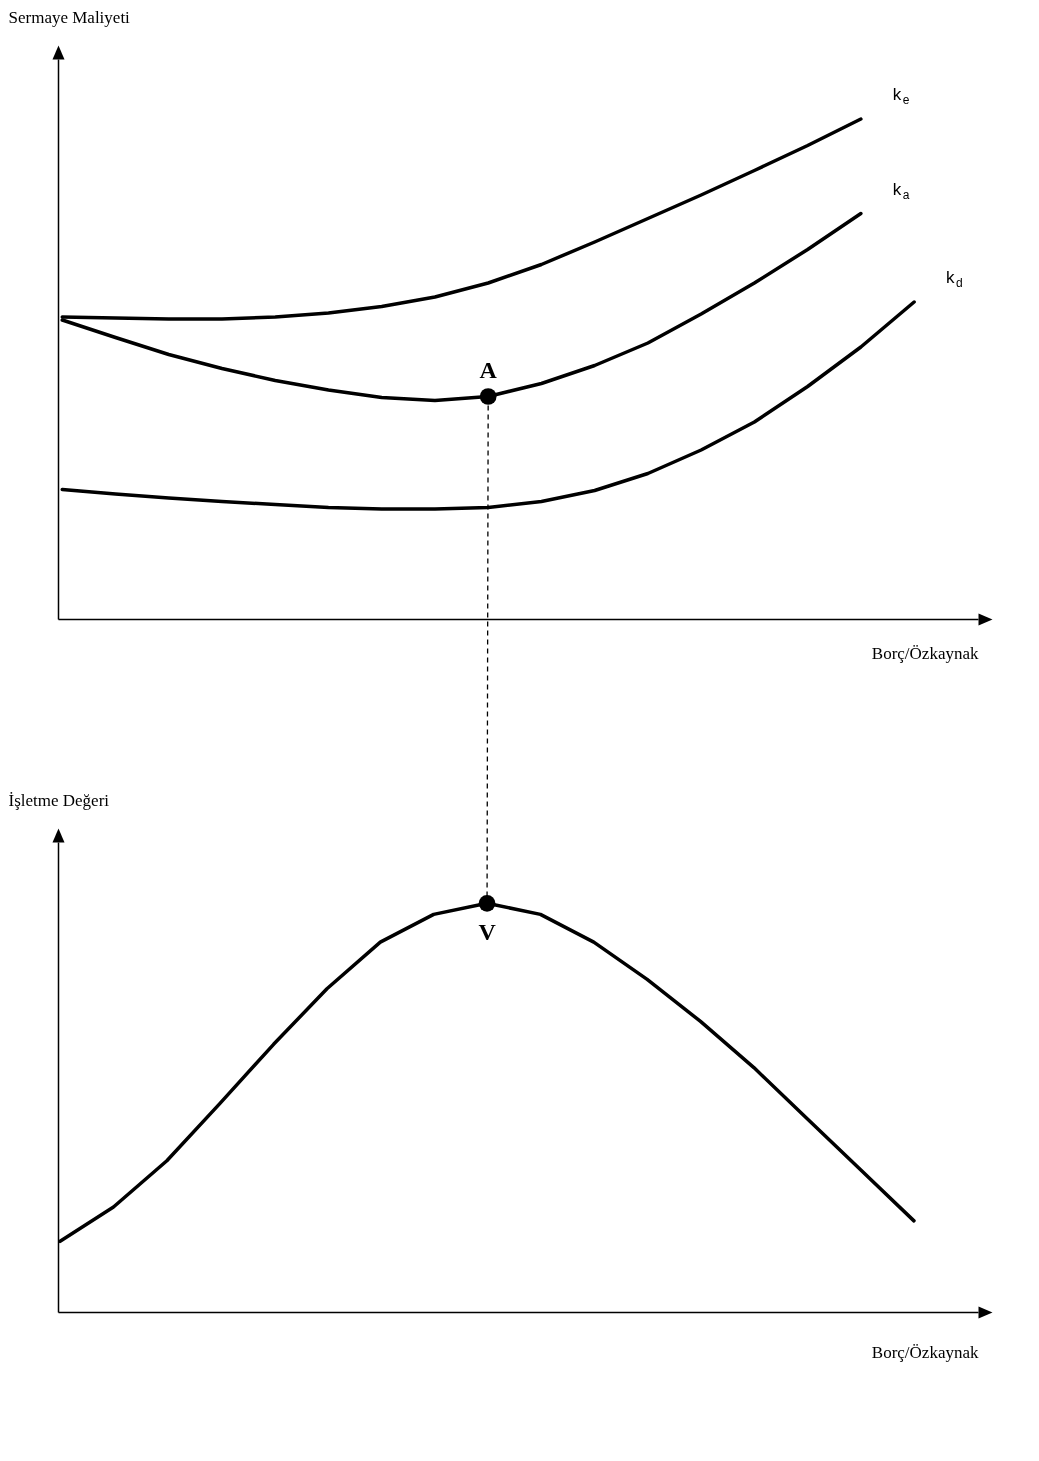 The height and width of the screenshot is (1461, 1039). I want to click on y-axis-title: İşletme Değeri, so click(59, 800).